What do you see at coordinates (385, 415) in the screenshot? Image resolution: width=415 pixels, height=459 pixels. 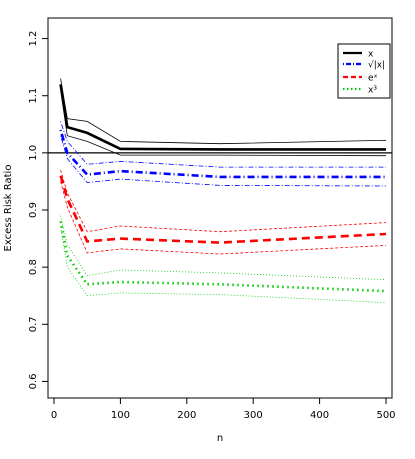 I see `x-tick-label: 500` at bounding box center [385, 415].